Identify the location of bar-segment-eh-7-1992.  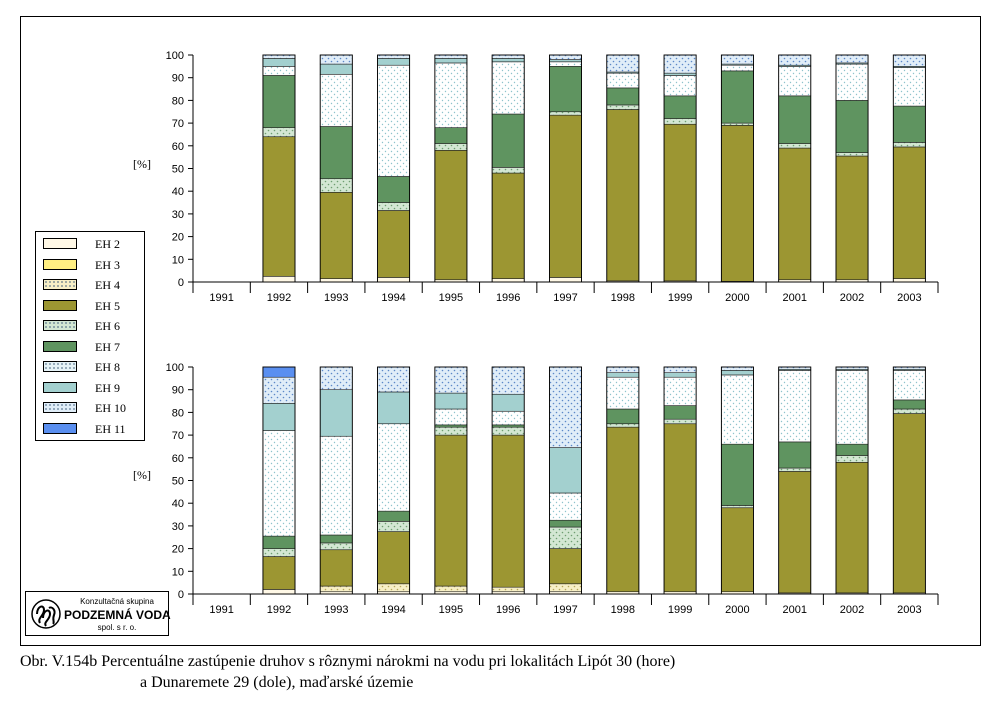
(279, 542).